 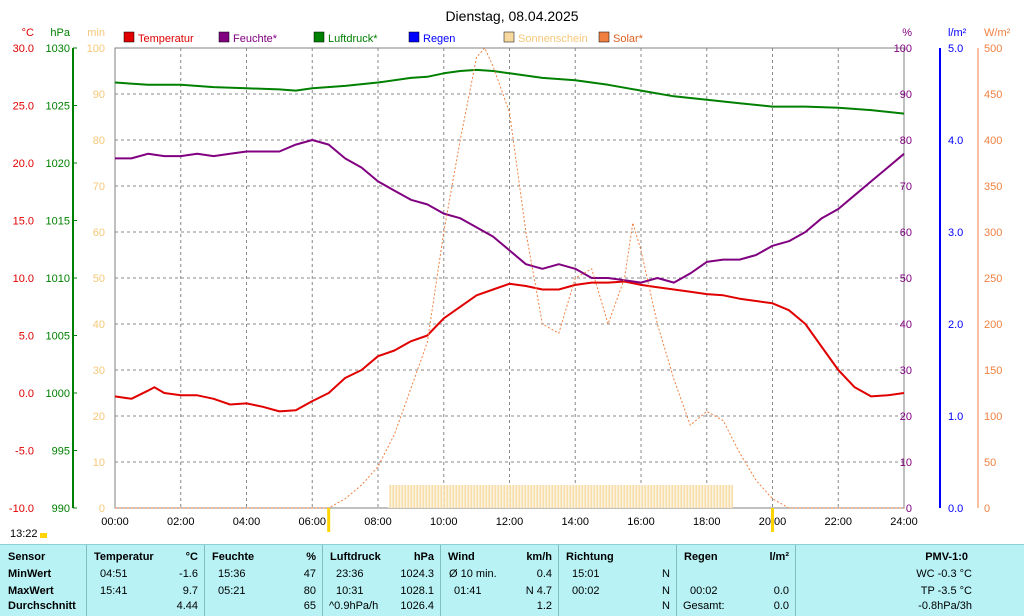 I want to click on legend-label: Temperatur, so click(x=166, y=39).